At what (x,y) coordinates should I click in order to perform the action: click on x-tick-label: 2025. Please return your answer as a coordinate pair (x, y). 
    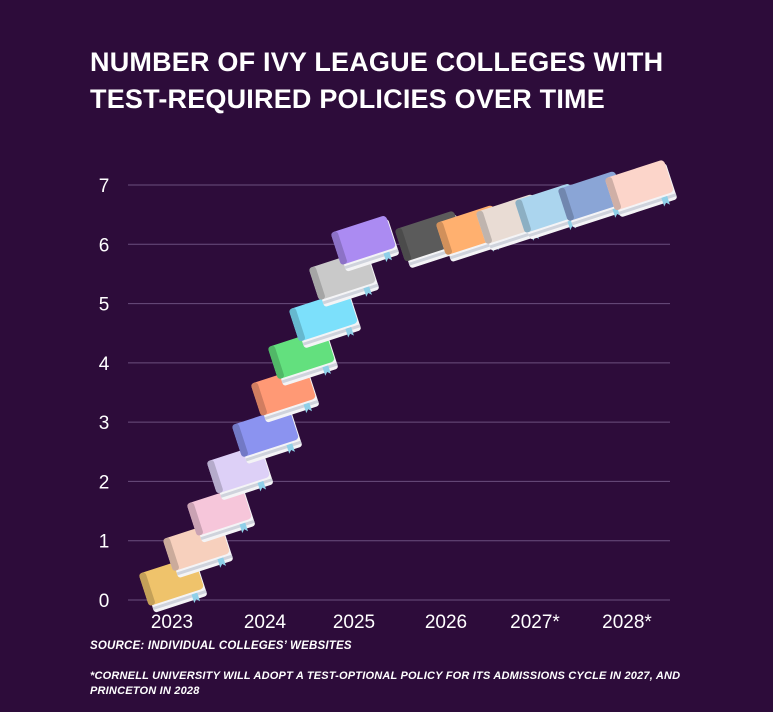
    Looking at the image, I should click on (354, 622).